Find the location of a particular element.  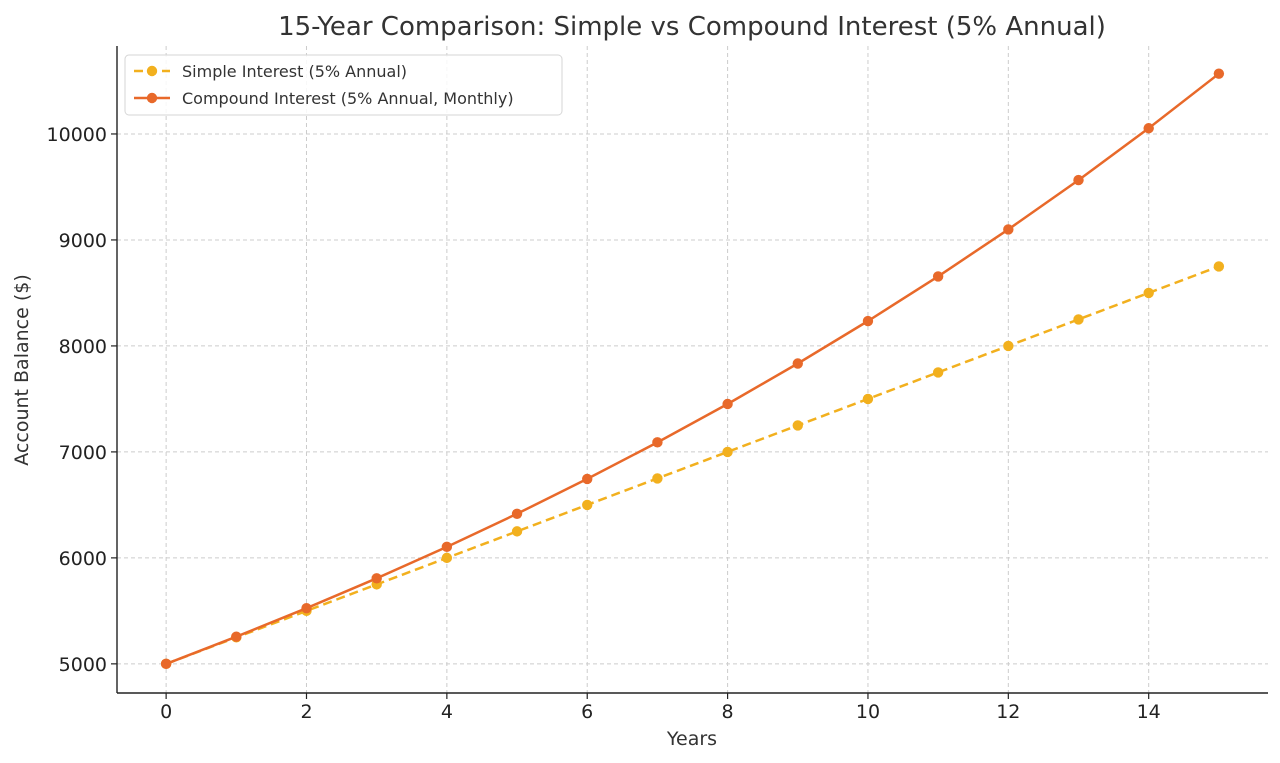

x-tick-label: 14 is located at coordinates (1149, 712).